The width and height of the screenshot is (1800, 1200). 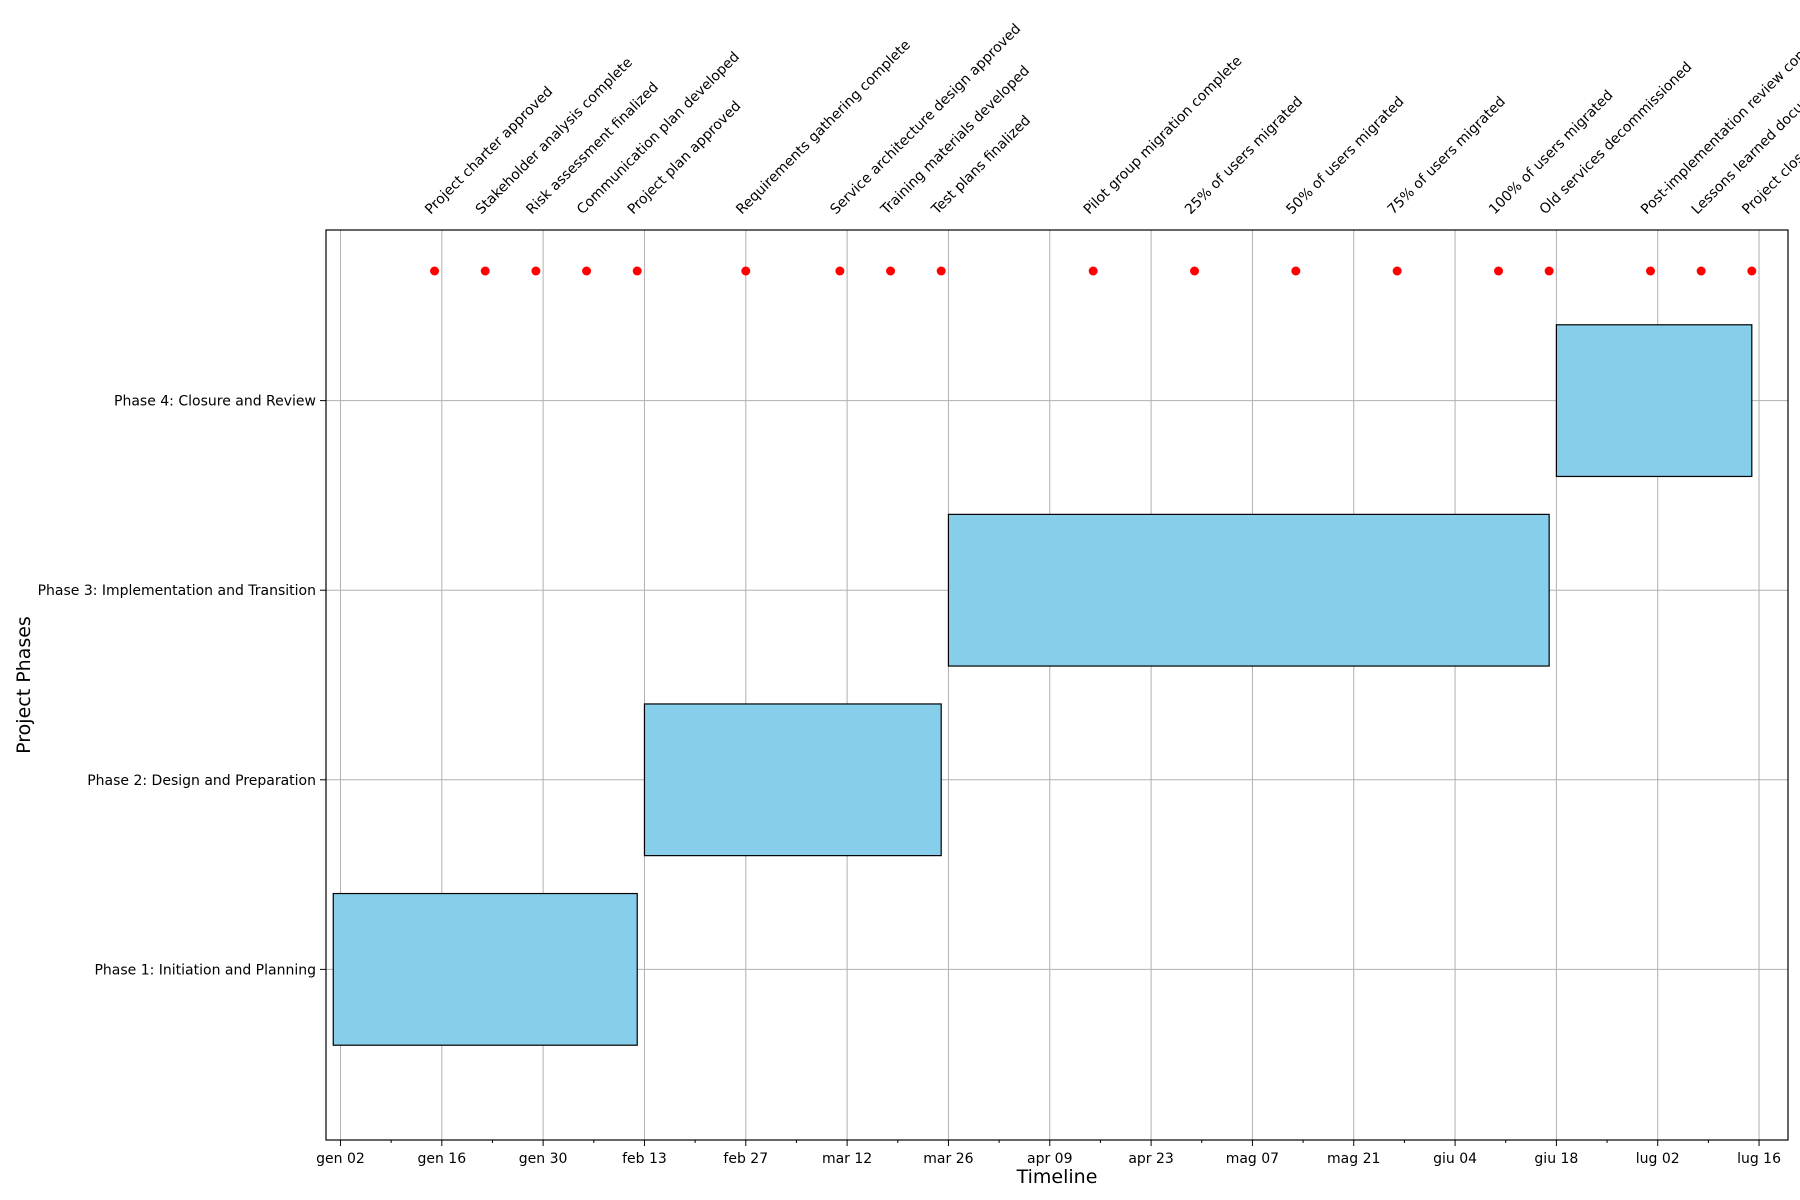 I want to click on milestone-label: 75% of users migrated, so click(x=1447, y=156).